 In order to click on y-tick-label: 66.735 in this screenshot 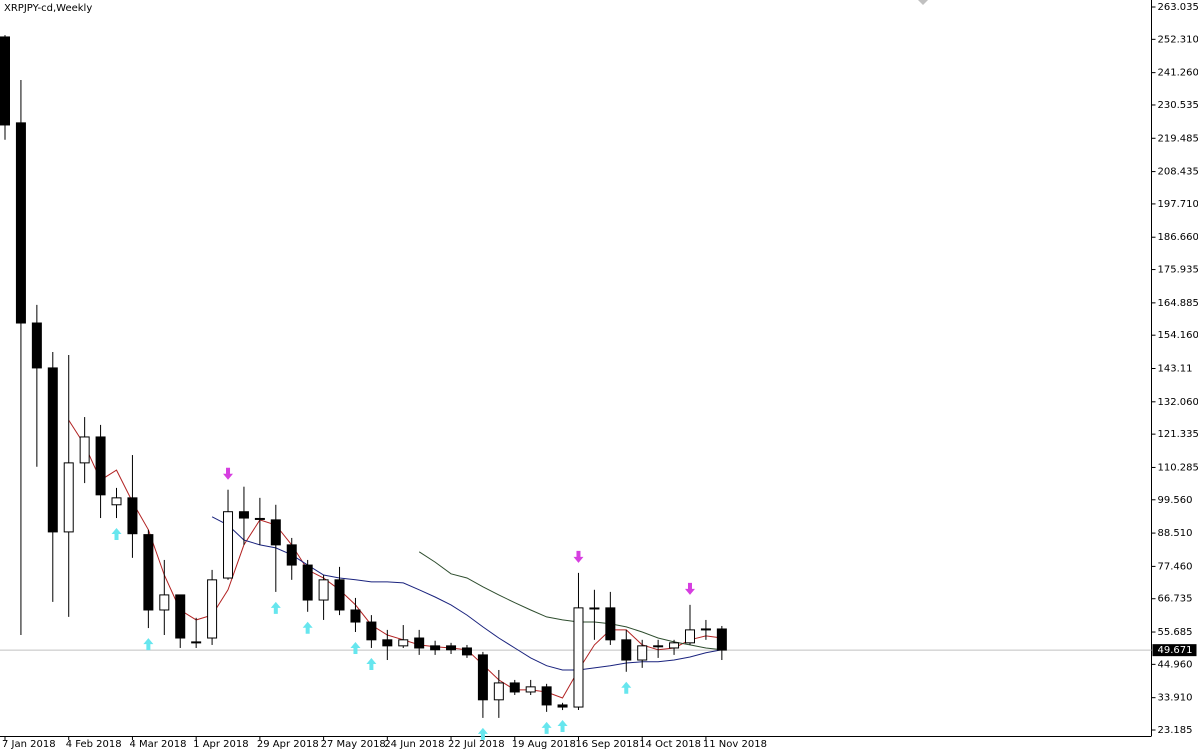, I will do `click(1175, 599)`.